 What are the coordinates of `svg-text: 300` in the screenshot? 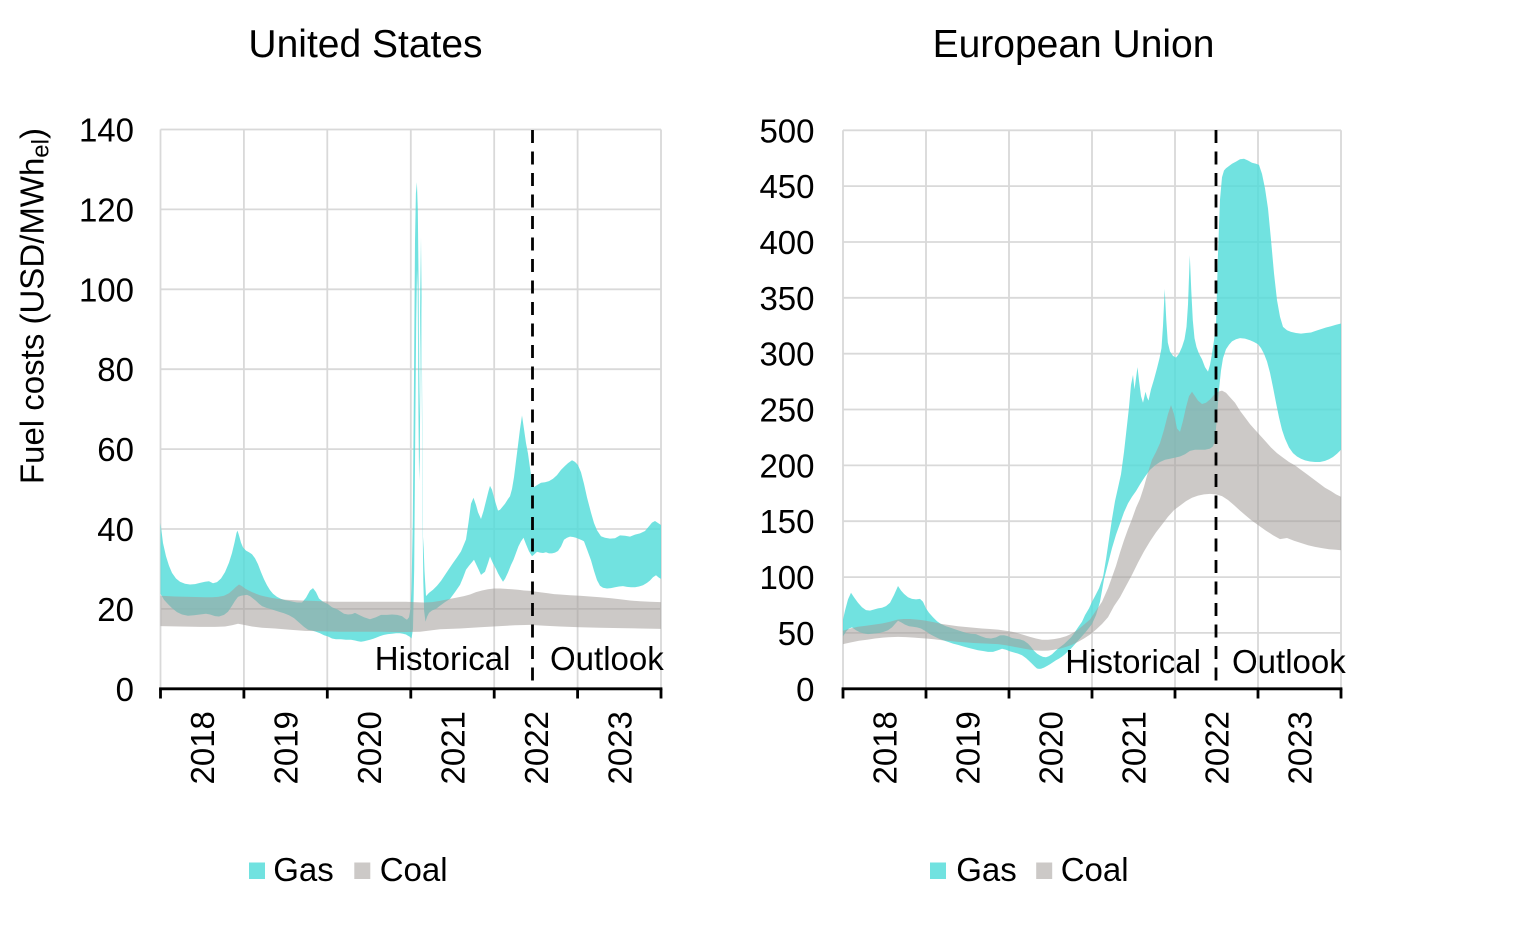 It's located at (786, 354).